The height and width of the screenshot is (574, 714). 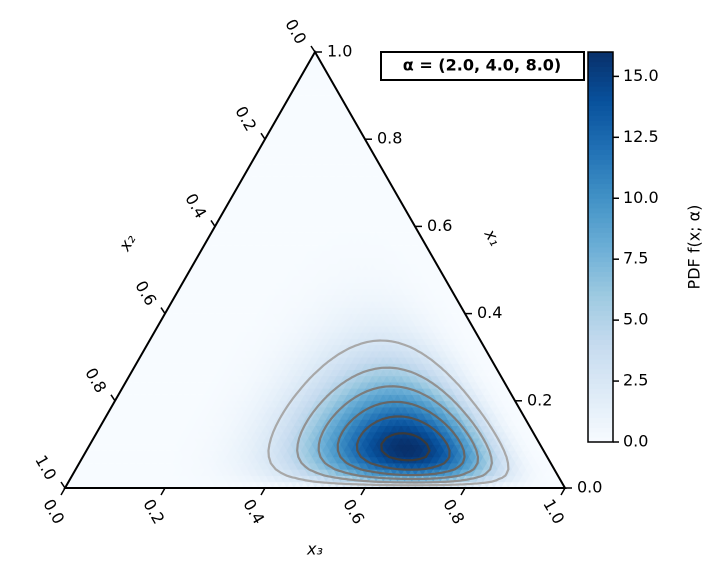 What do you see at coordinates (314, 549) in the screenshot?
I see `x3-axis-label: x₃` at bounding box center [314, 549].